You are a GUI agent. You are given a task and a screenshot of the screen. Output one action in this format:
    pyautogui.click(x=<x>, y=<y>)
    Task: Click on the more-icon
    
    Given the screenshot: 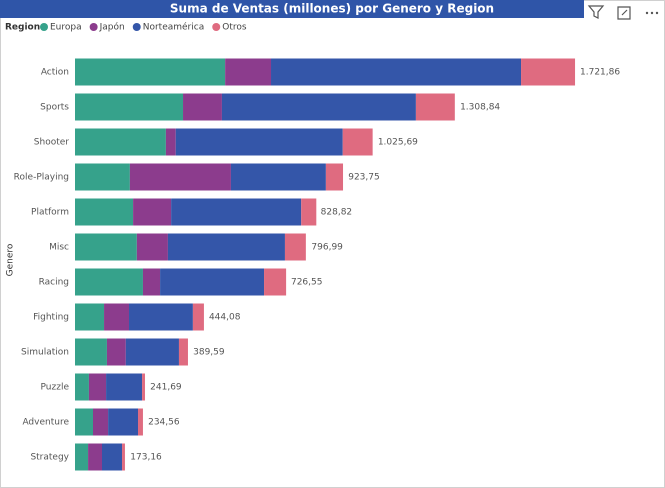 What is the action you would take?
    pyautogui.click(x=652, y=13)
    